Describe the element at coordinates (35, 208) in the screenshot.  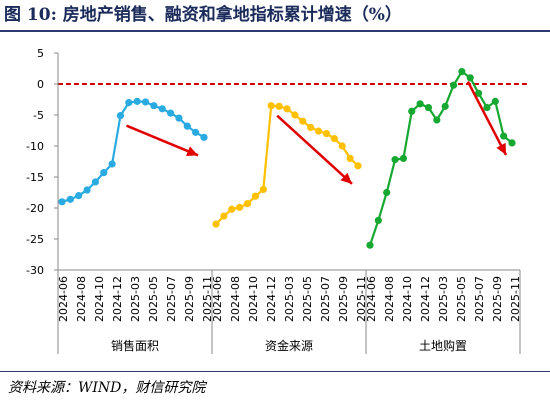
I see `y-tick-label: -20` at that location.